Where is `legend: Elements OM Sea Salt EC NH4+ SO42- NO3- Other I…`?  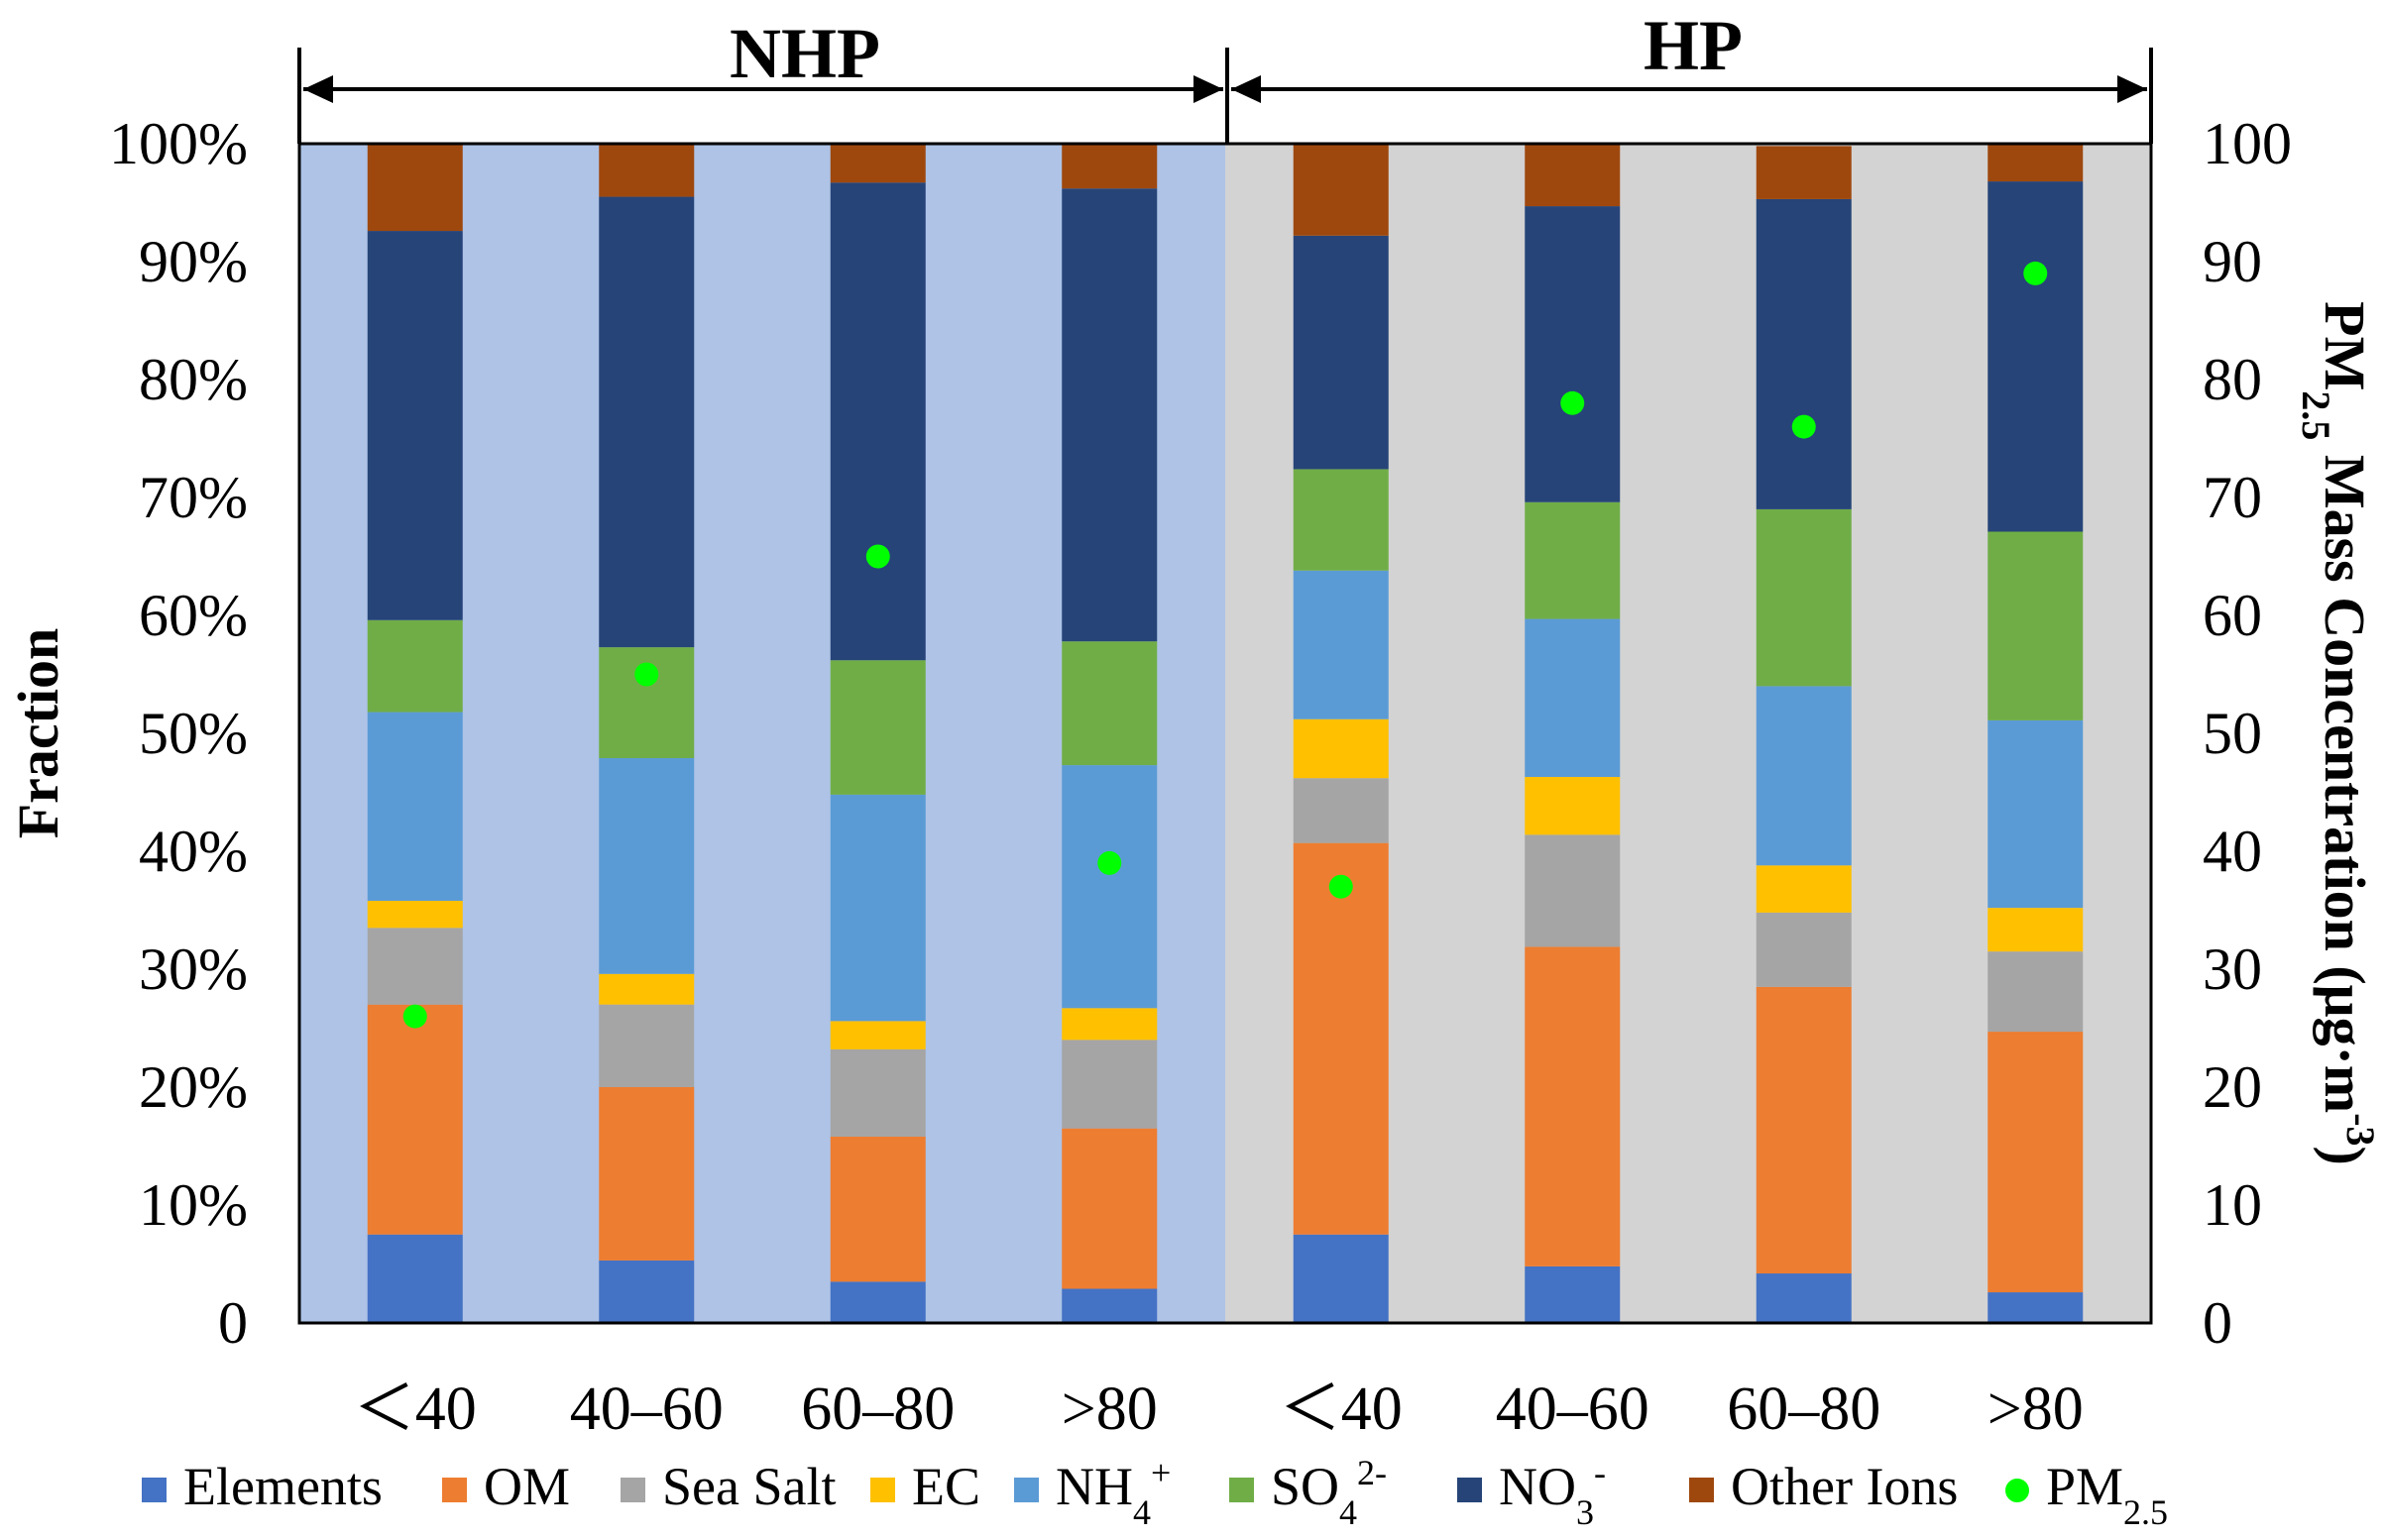 legend: Elements OM Sea Salt EC NH4+ SO42- NO3- Other I… is located at coordinates (1155, 1492).